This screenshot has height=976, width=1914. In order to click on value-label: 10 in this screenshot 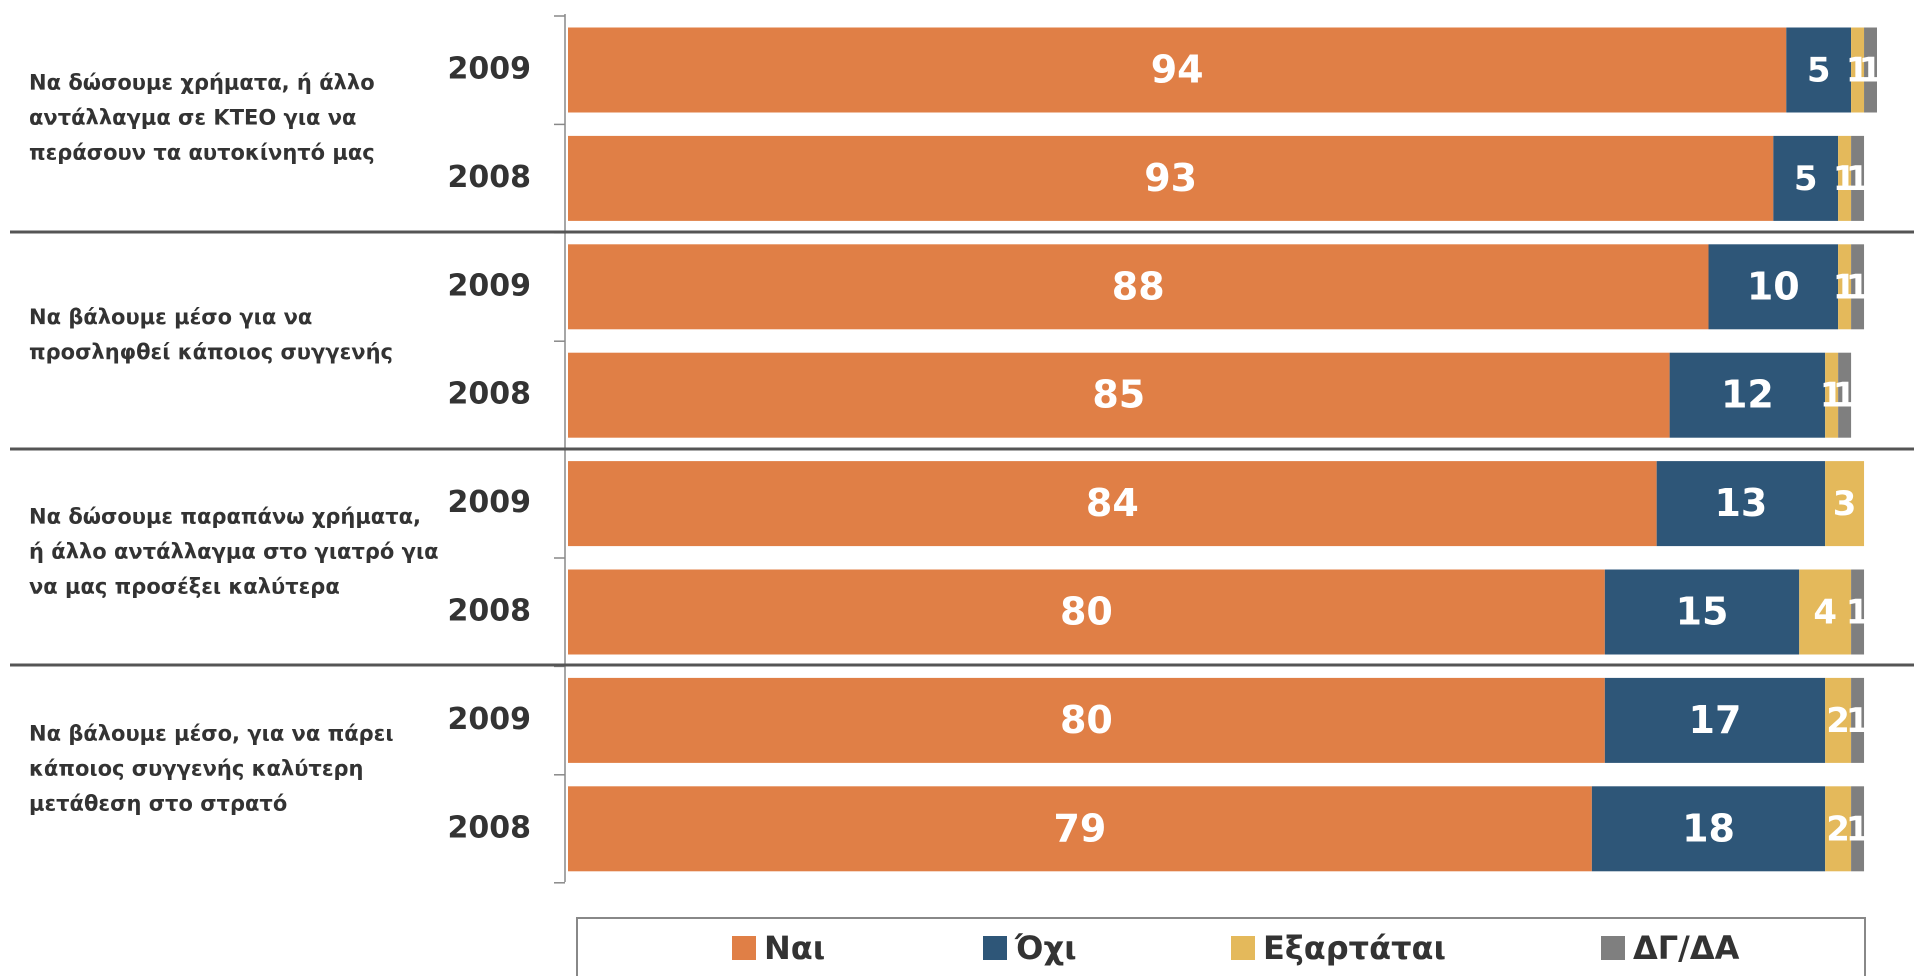, I will do `click(1773, 286)`.